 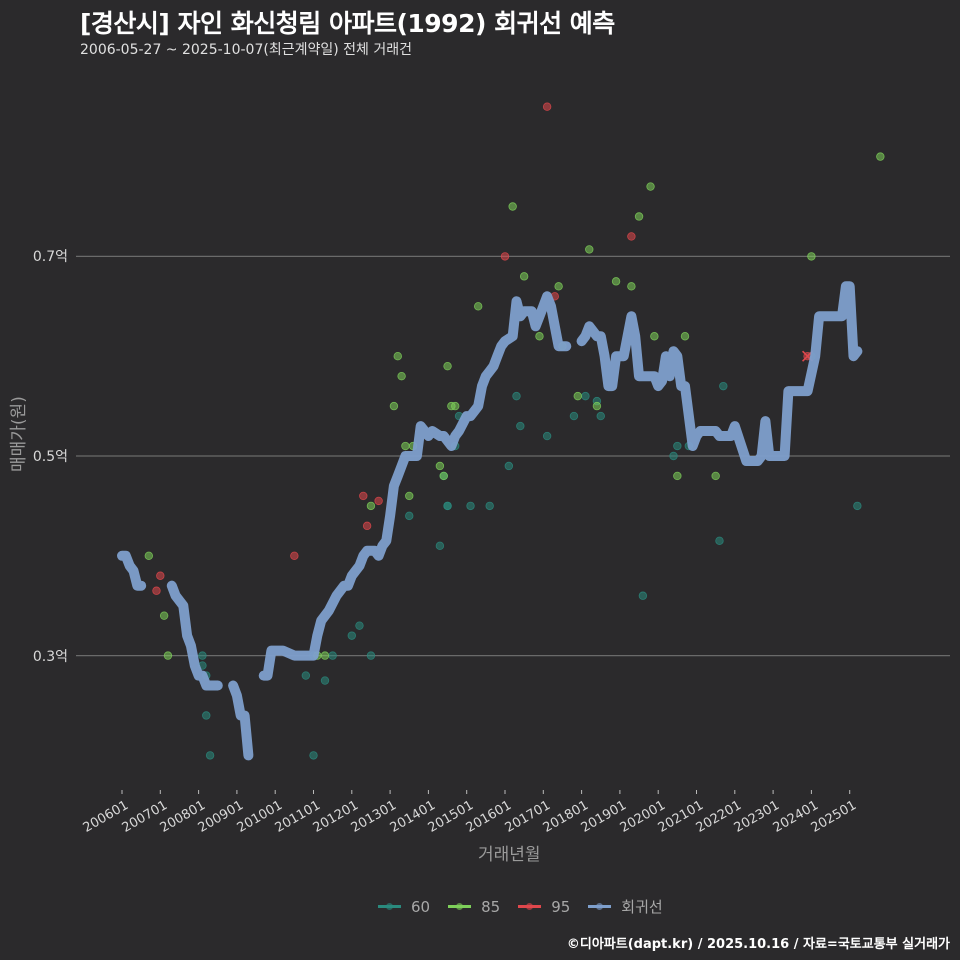 What do you see at coordinates (347, 23) in the screenshot?
I see `chart-title: [경산시] 자인 화신청림 아파트(1992) 회귀선 예측` at bounding box center [347, 23].